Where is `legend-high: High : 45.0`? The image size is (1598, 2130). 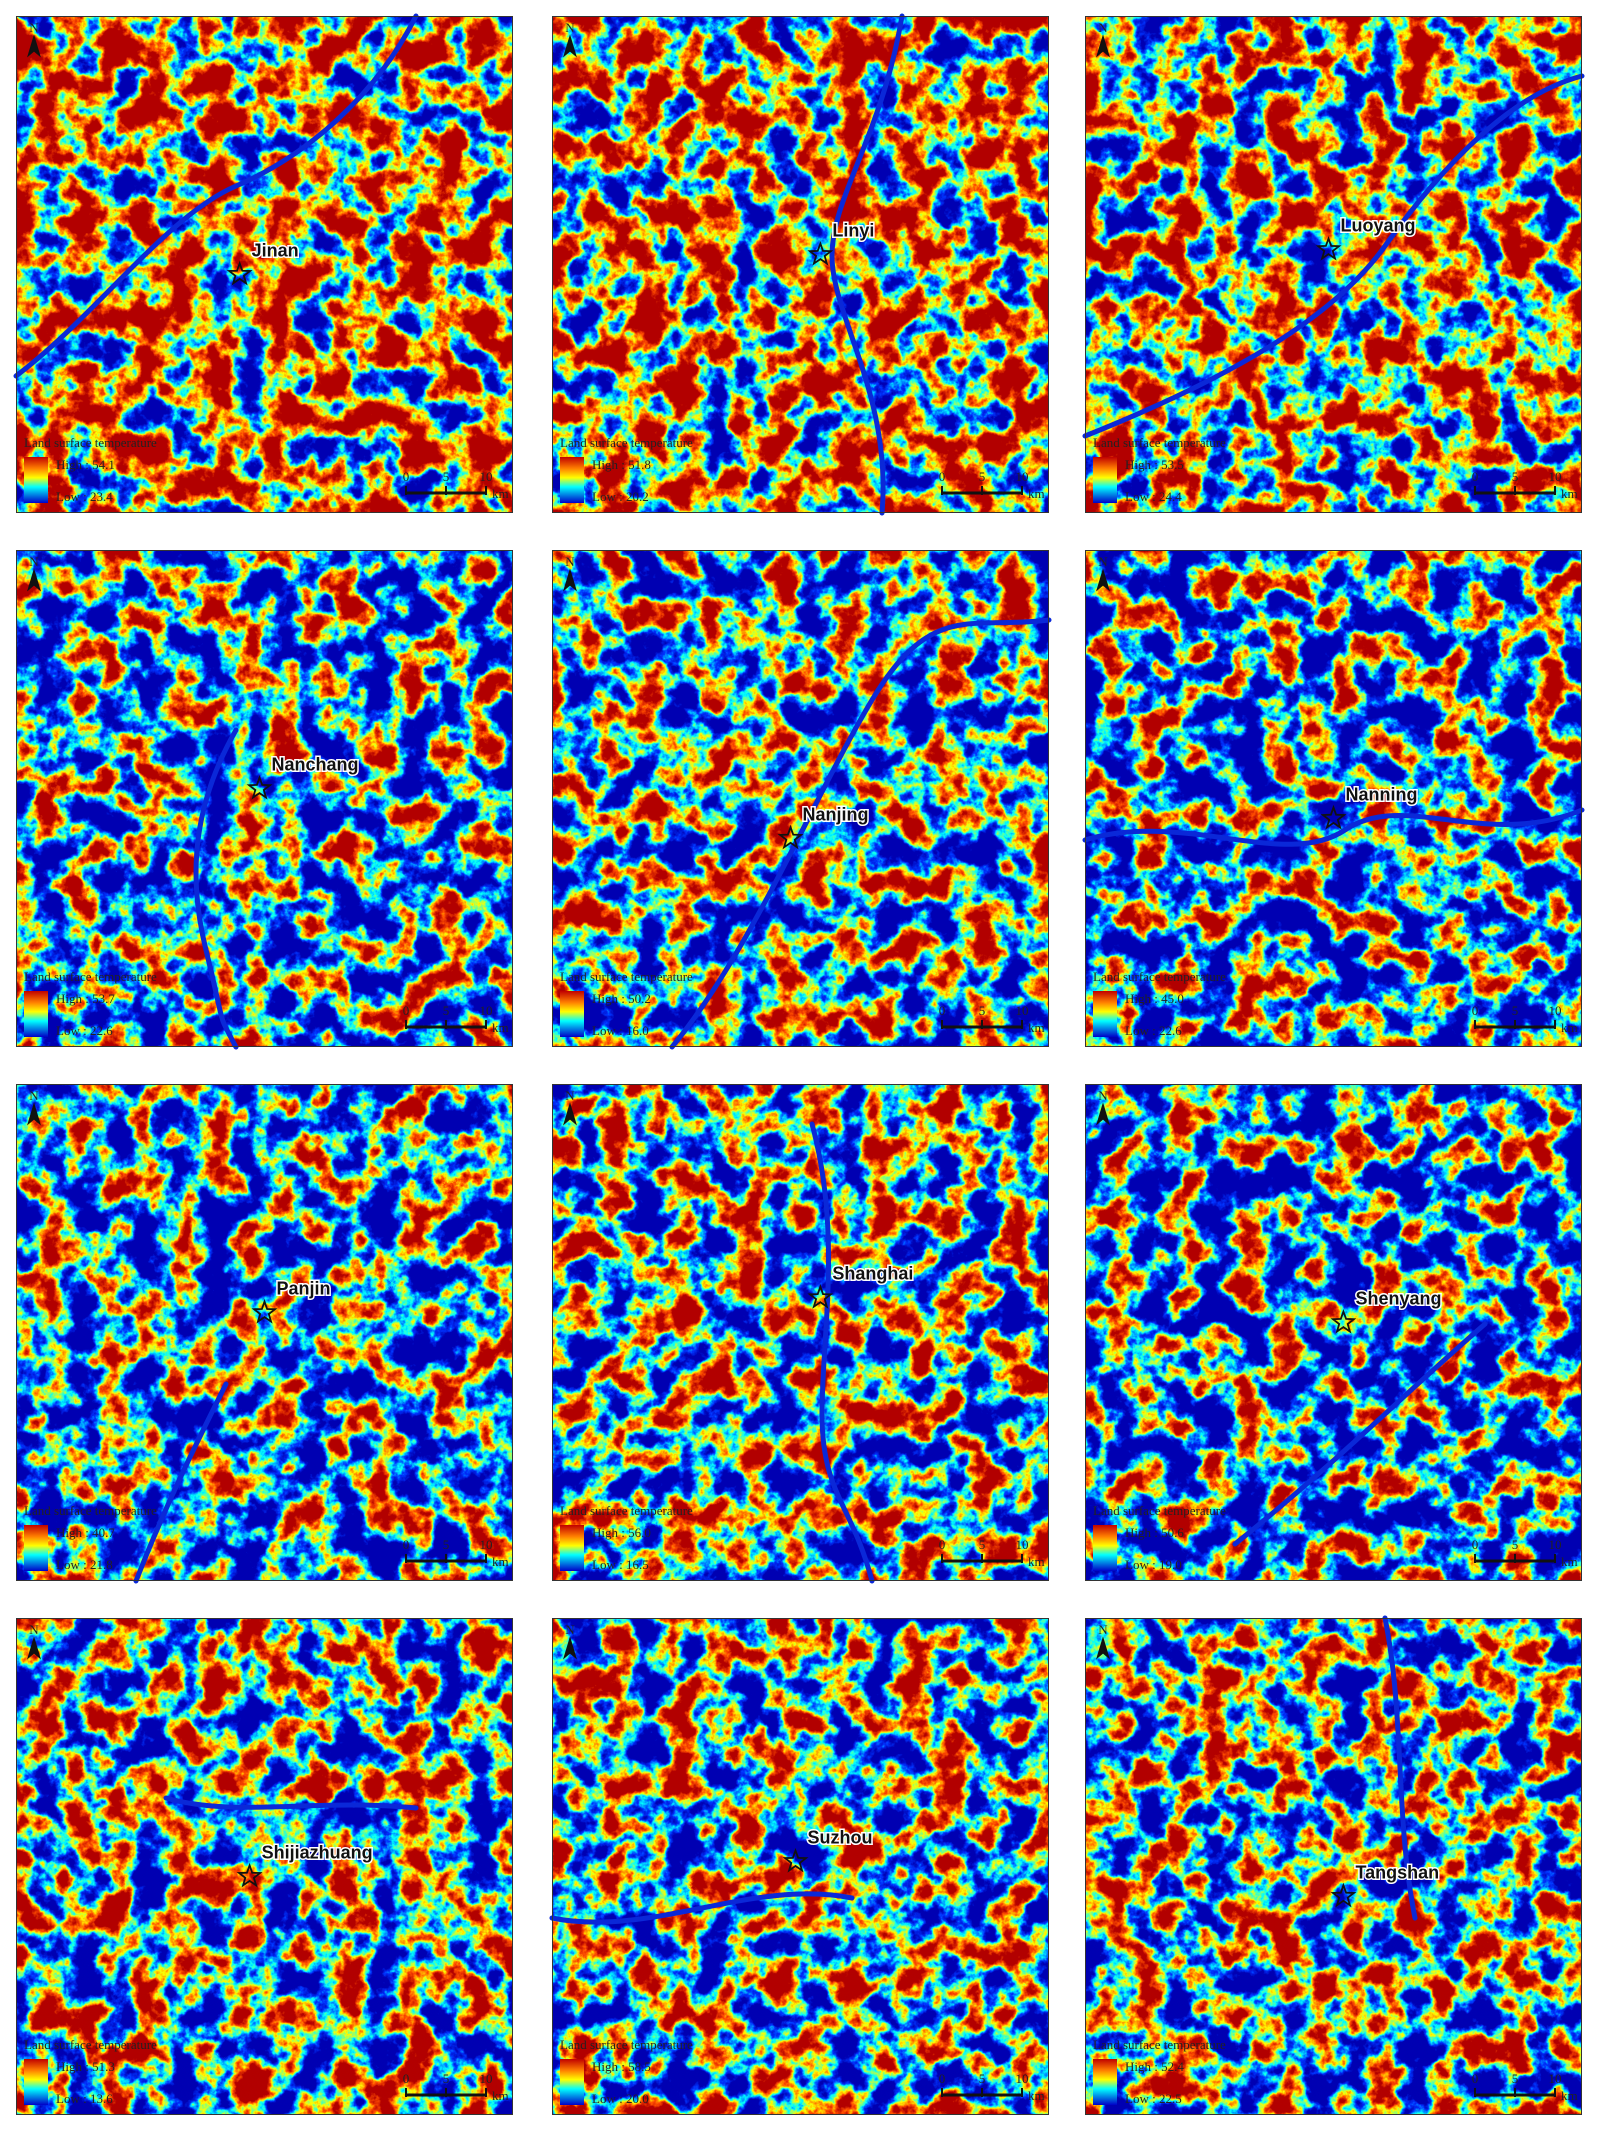 legend-high: High : 45.0 is located at coordinates (1154, 998).